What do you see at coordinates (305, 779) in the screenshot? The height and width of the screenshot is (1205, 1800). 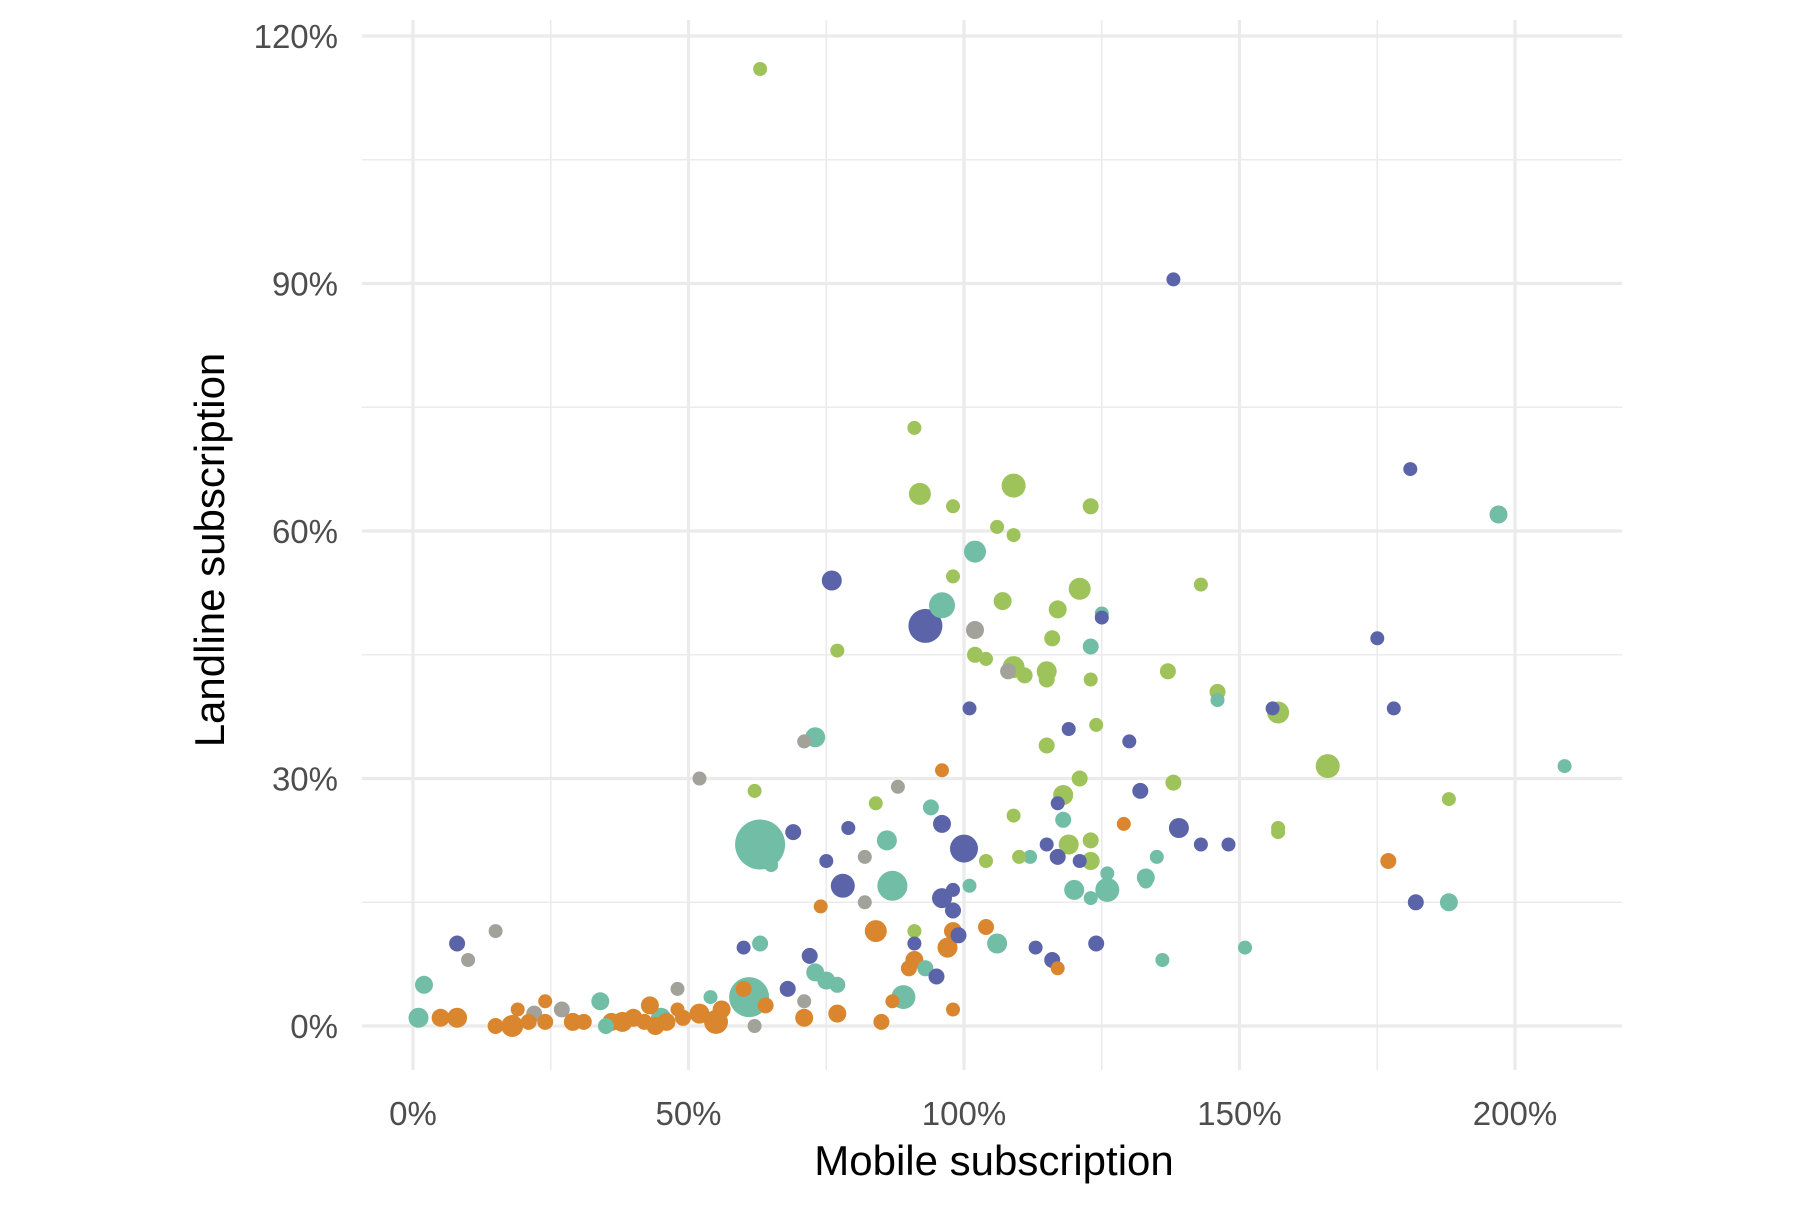 I see `y-tick-label: 30%` at bounding box center [305, 779].